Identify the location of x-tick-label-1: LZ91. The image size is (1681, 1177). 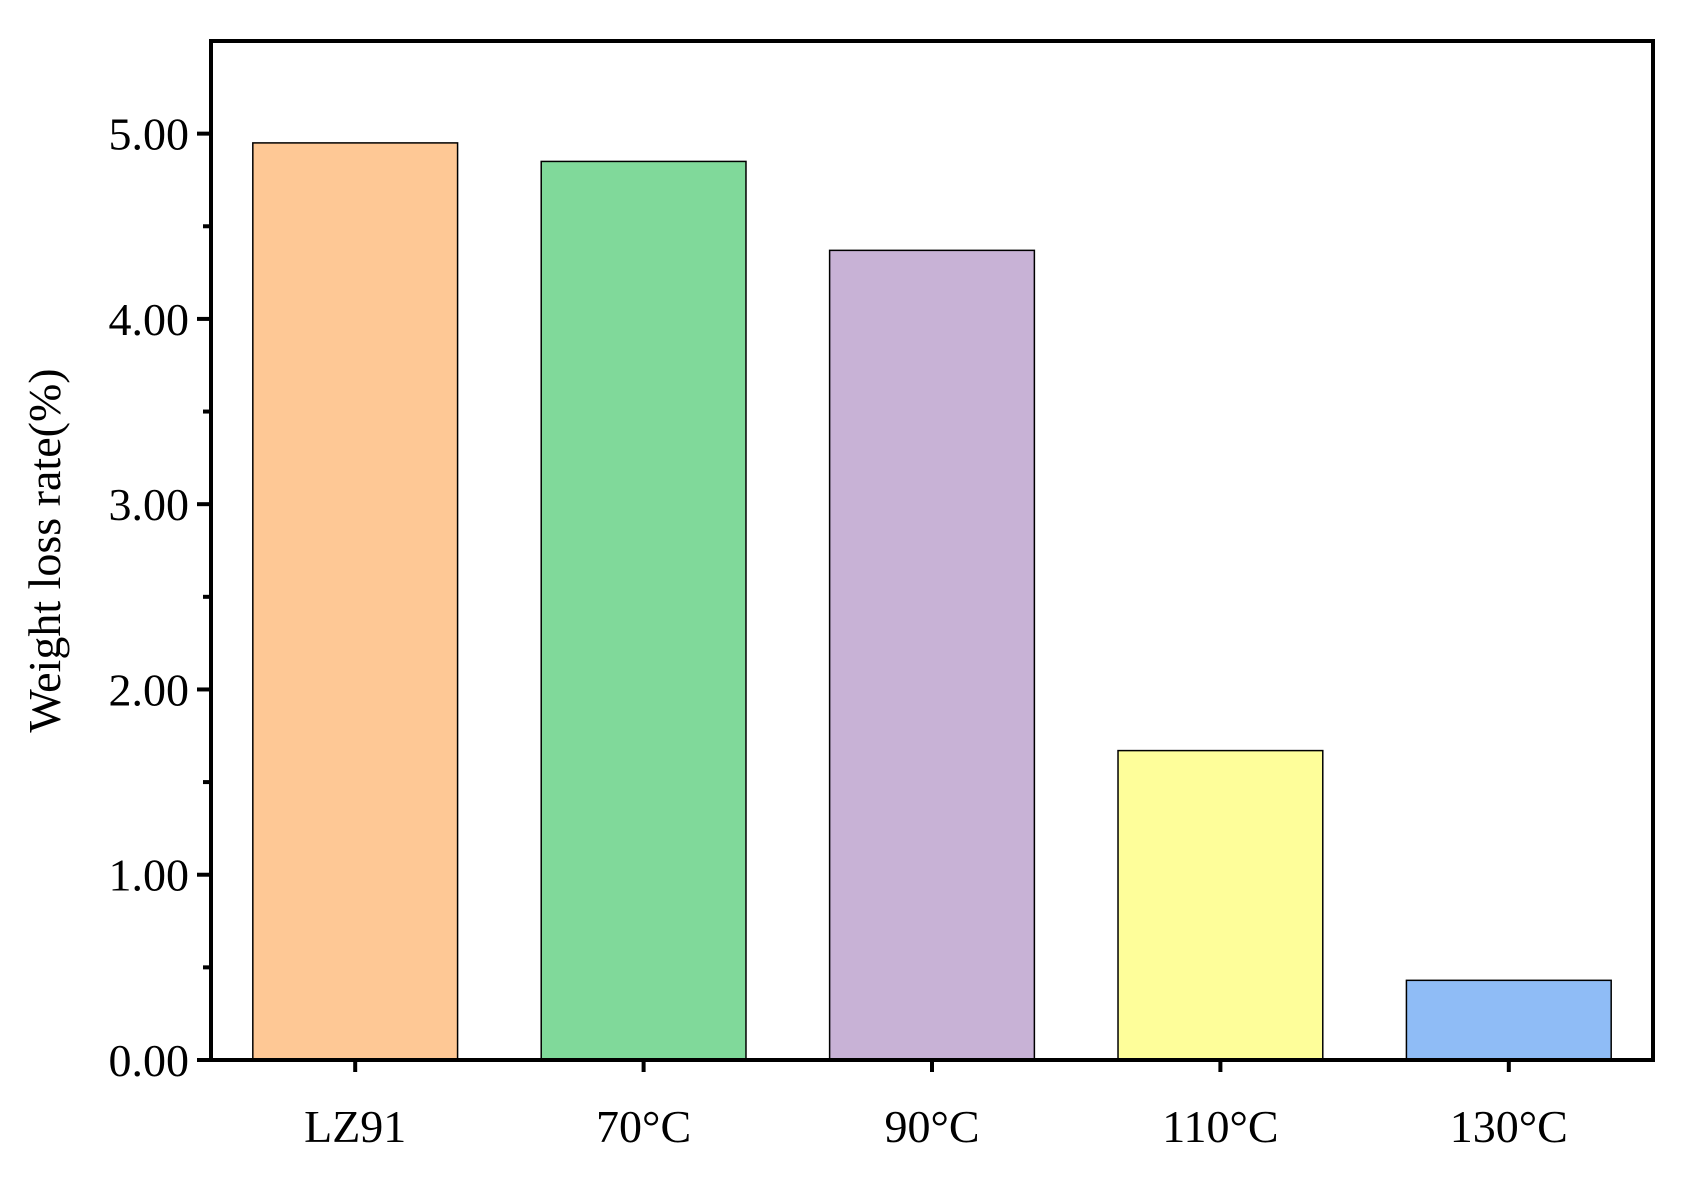
(355, 1126).